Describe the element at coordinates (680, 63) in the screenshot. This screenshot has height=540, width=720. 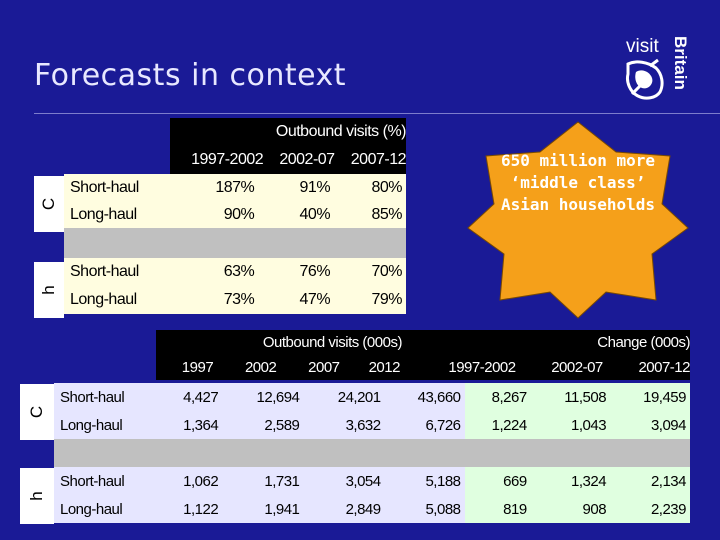
I see `logo-britain-text: Britain` at that location.